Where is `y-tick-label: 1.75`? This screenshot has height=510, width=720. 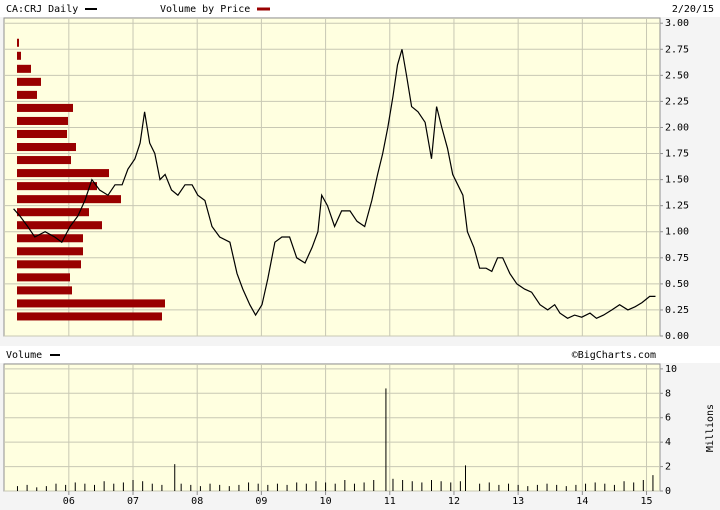 y-tick-label: 1.75 is located at coordinates (677, 154).